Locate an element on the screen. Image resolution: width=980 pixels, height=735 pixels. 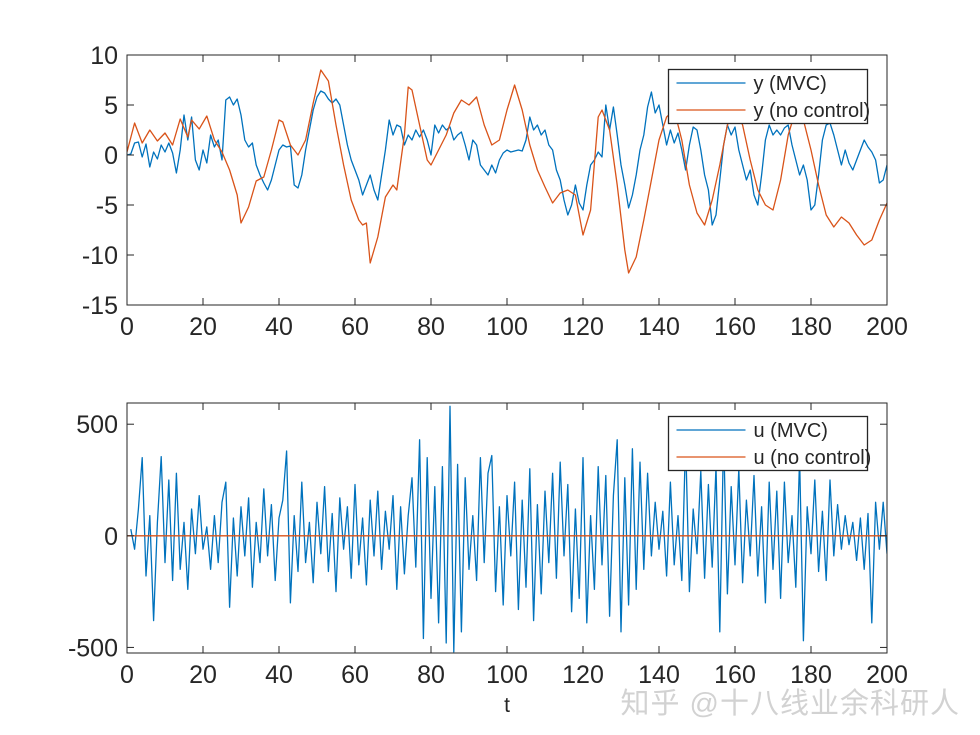
y-tick-label: -10 is located at coordinates (100, 256).